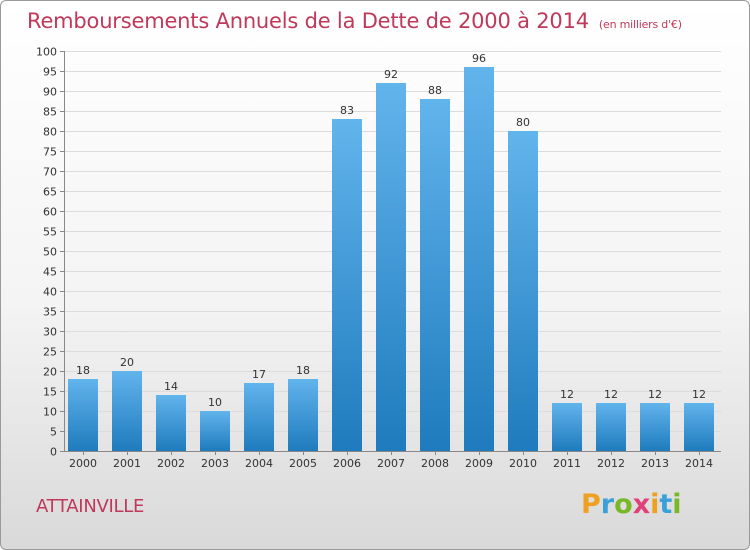 The height and width of the screenshot is (550, 750). What do you see at coordinates (50, 332) in the screenshot?
I see `y-tick-label: 30` at bounding box center [50, 332].